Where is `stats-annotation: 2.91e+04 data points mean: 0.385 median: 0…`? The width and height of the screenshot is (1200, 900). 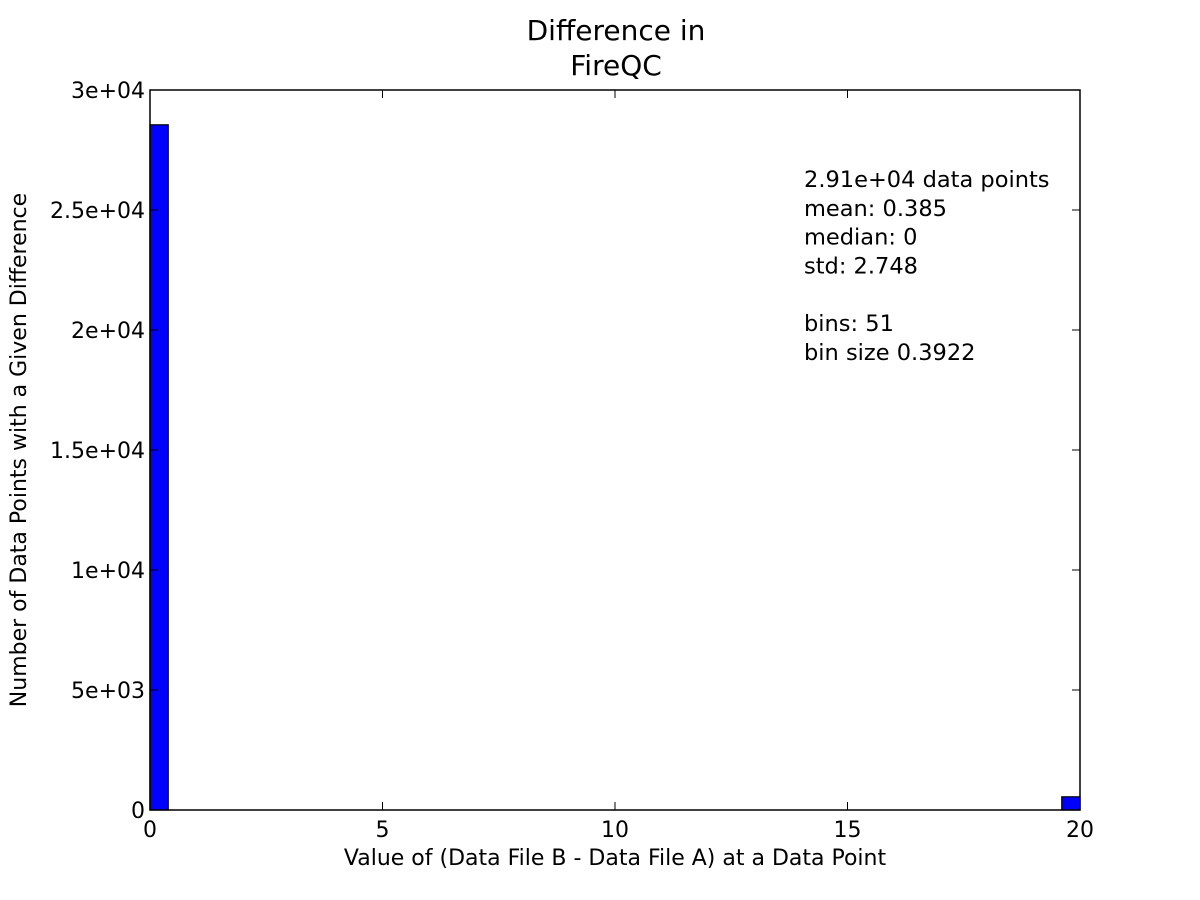
stats-annotation: 2.91e+04 data points mean: 0.385 median: 0… is located at coordinates (927, 266).